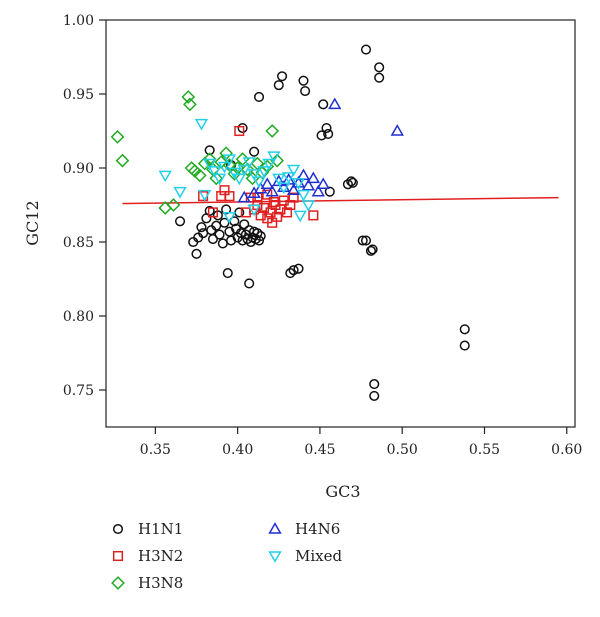 The height and width of the screenshot is (617, 600). Describe the element at coordinates (78, 243) in the screenshot. I see `y-tick-label: 0.85` at that location.